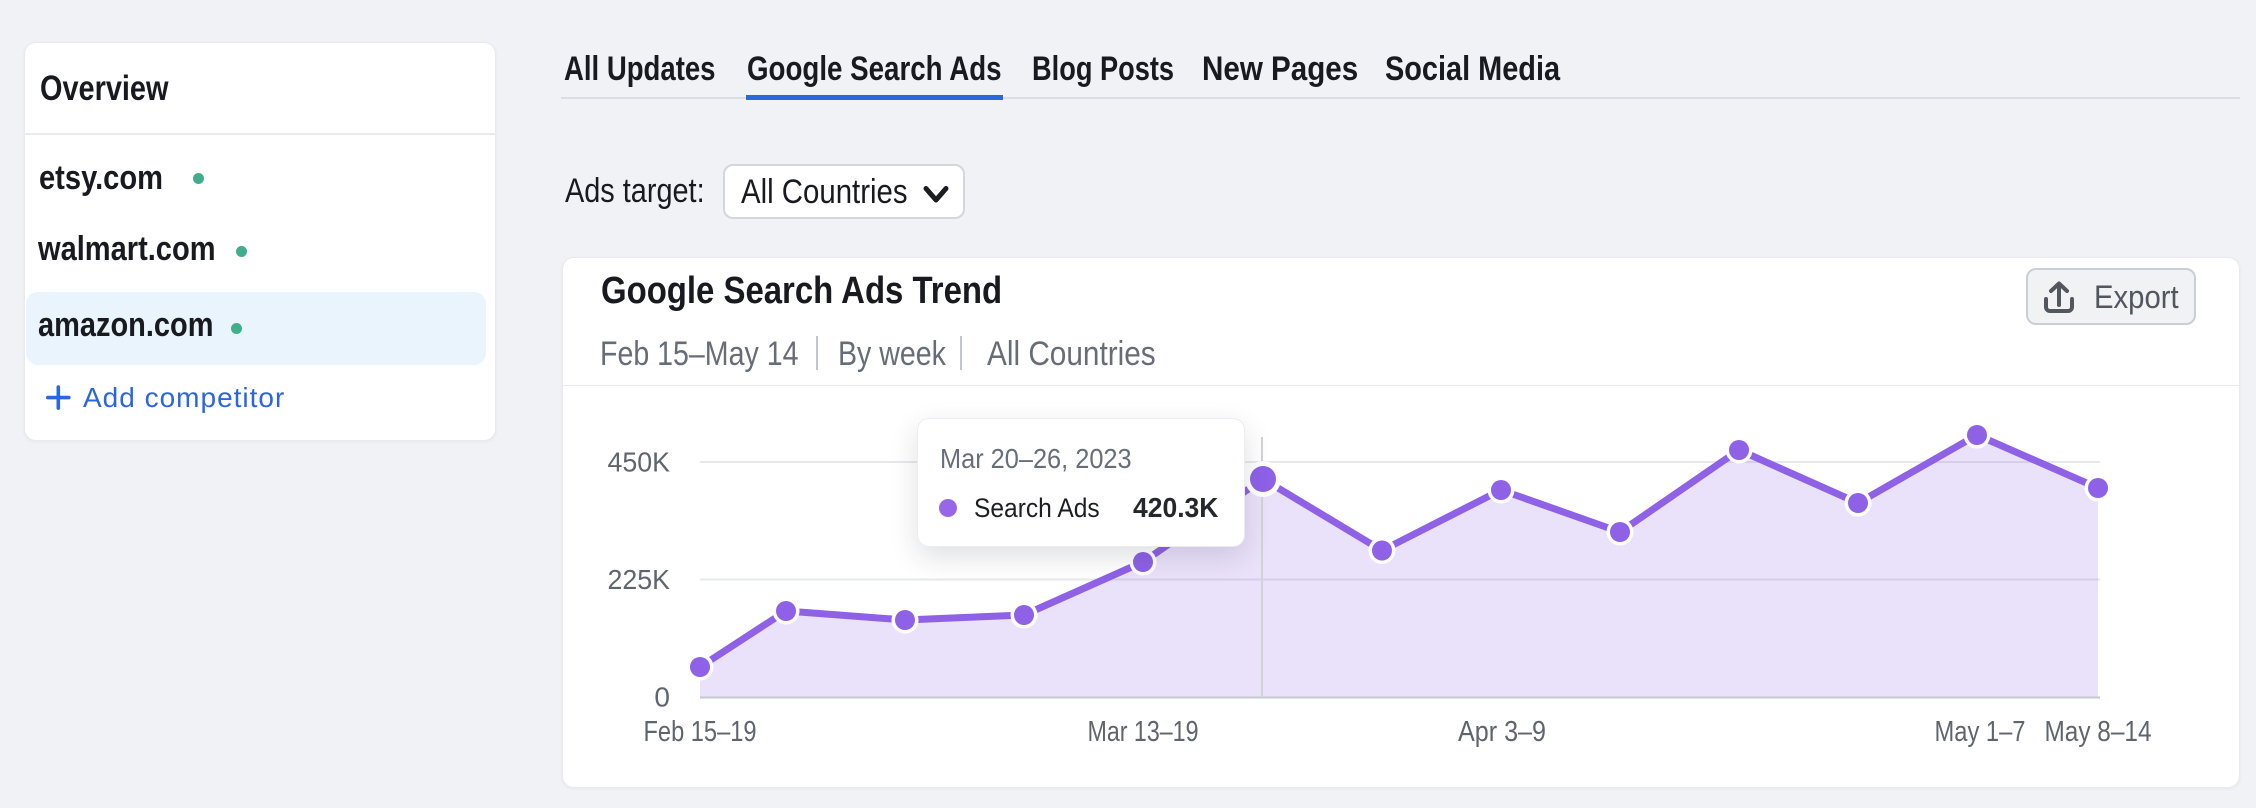  What do you see at coordinates (639, 579) in the screenshot?
I see `svg-text: 225K` at bounding box center [639, 579].